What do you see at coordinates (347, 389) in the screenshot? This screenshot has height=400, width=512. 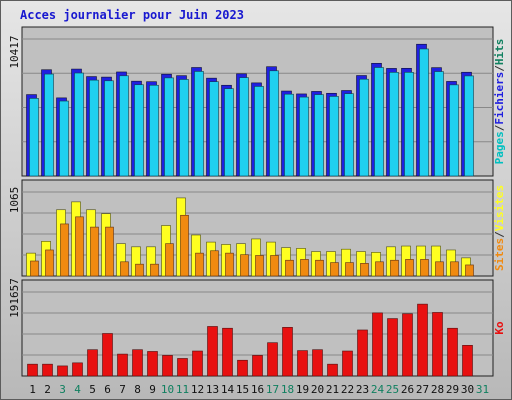 I see `day-label: 22` at bounding box center [347, 389].